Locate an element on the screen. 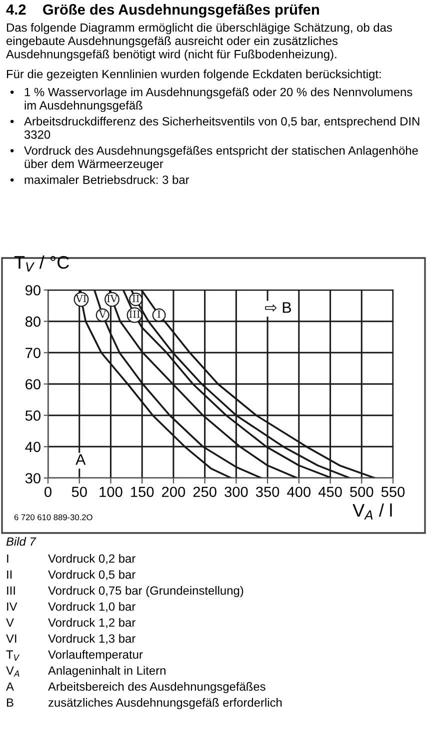  x-tick-label: 500 is located at coordinates (362, 492).